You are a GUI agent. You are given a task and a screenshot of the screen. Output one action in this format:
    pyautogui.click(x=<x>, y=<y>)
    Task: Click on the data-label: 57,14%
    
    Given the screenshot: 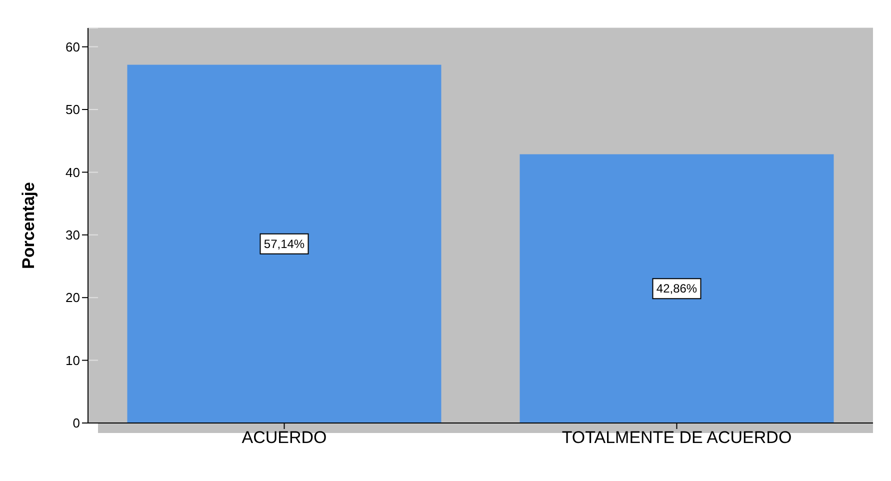 What is the action you would take?
    pyautogui.click(x=284, y=243)
    